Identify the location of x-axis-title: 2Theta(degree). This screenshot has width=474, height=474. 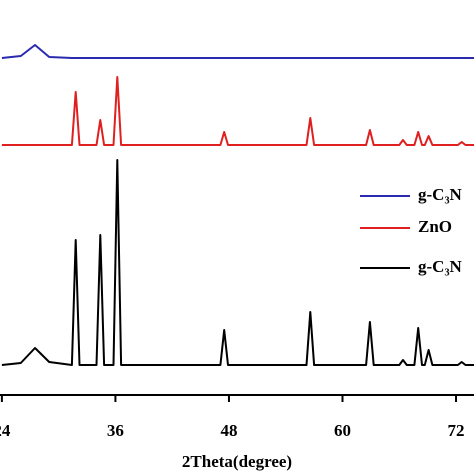
(237, 461).